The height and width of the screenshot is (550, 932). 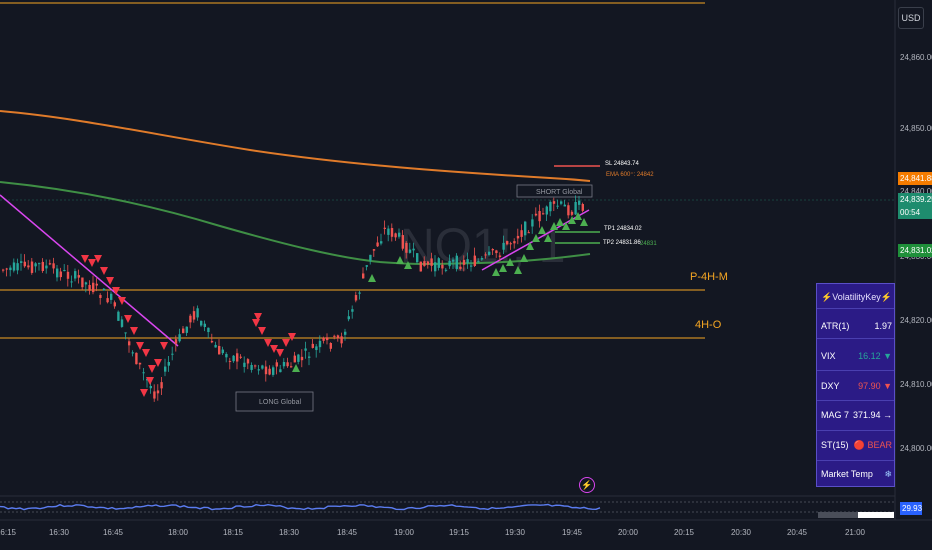 What do you see at coordinates (741, 532) in the screenshot?
I see `time-tick-label: 20:30` at bounding box center [741, 532].